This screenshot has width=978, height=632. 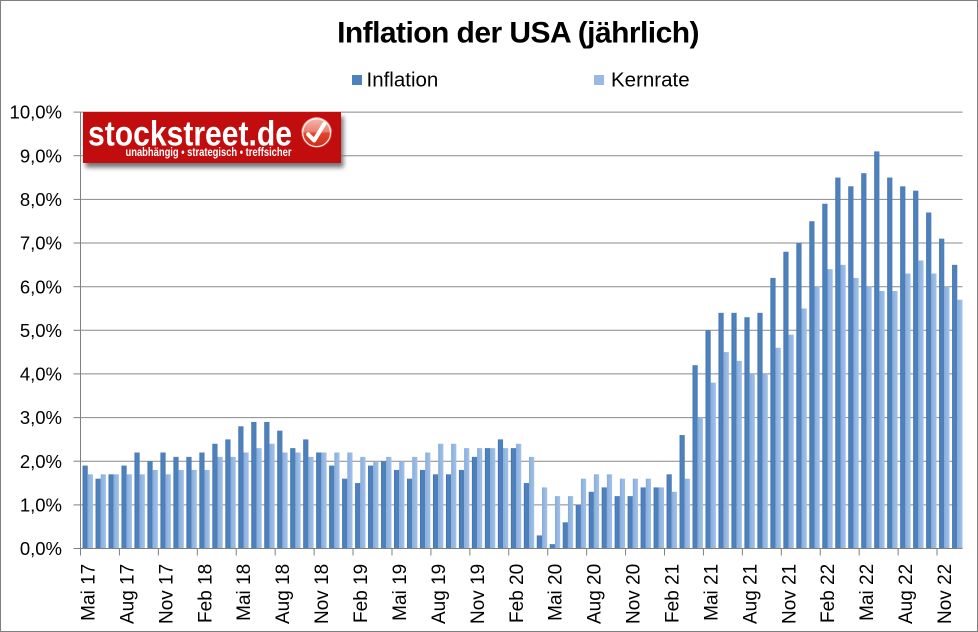 What do you see at coordinates (41, 199) in the screenshot?
I see `svg-text: 8,0%` at bounding box center [41, 199].